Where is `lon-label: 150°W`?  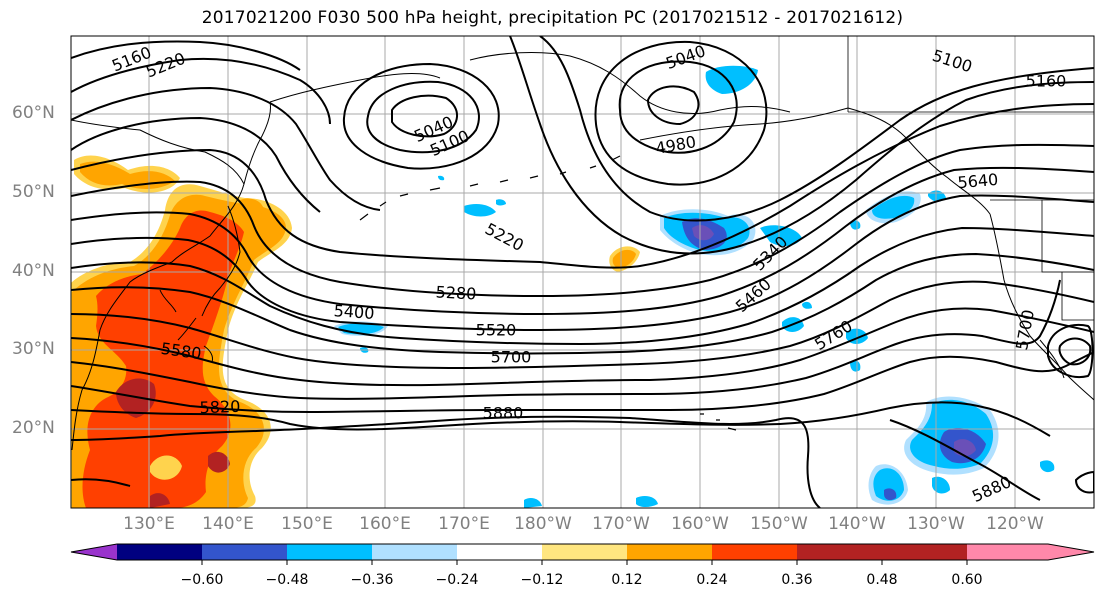 lon-label: 150°W is located at coordinates (779, 524).